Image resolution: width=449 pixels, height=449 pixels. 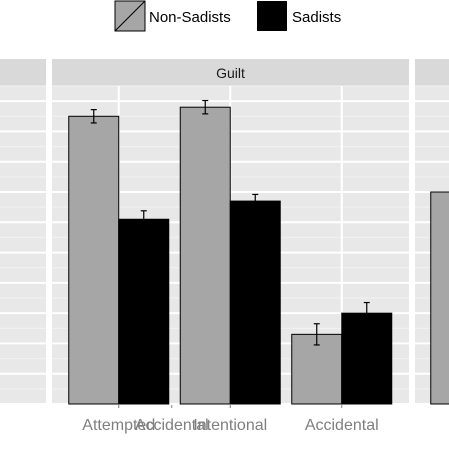 I want to click on panel-title: Guilt, so click(x=230, y=73).